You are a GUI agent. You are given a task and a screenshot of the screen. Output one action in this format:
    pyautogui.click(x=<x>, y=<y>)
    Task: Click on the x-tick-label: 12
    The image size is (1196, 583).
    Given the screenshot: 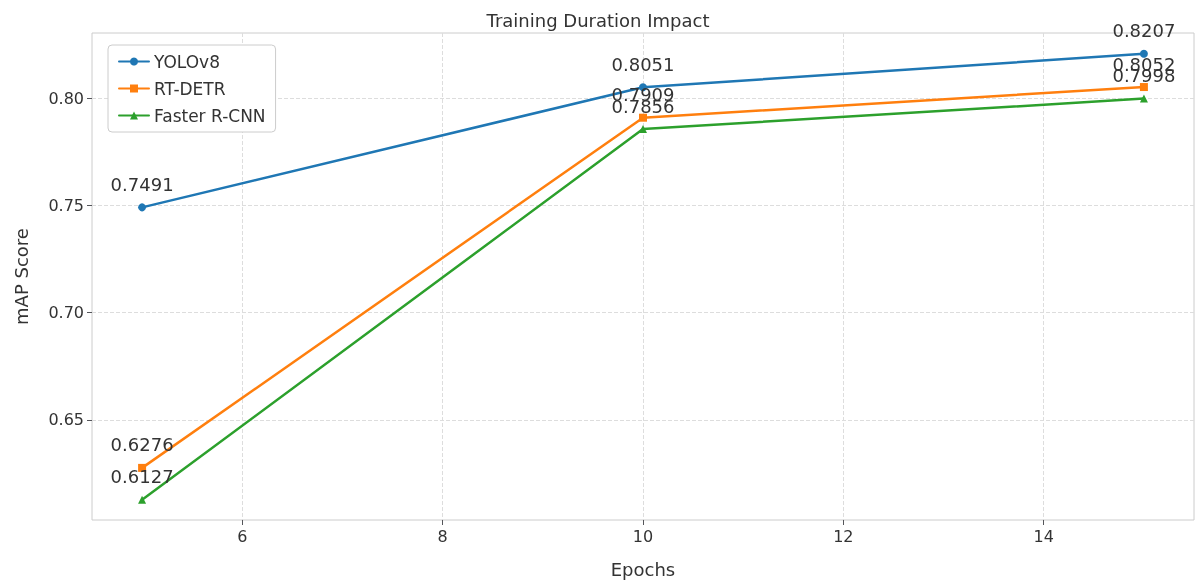 What is the action you would take?
    pyautogui.click(x=843, y=536)
    